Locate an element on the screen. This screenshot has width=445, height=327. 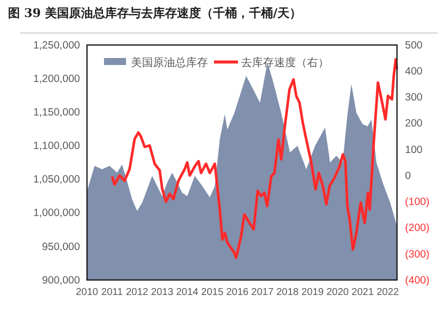
y-tick-label: 1,100,000 is located at coordinates (56, 146).